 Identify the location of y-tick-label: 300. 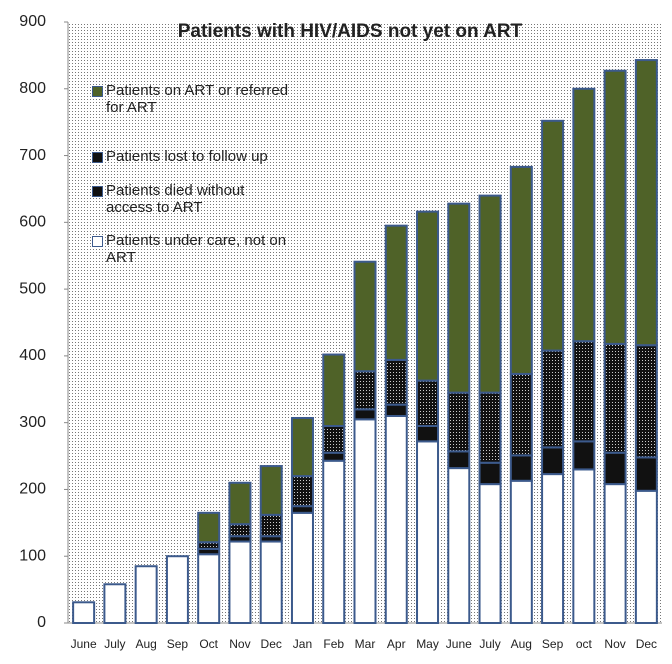
(32, 422).